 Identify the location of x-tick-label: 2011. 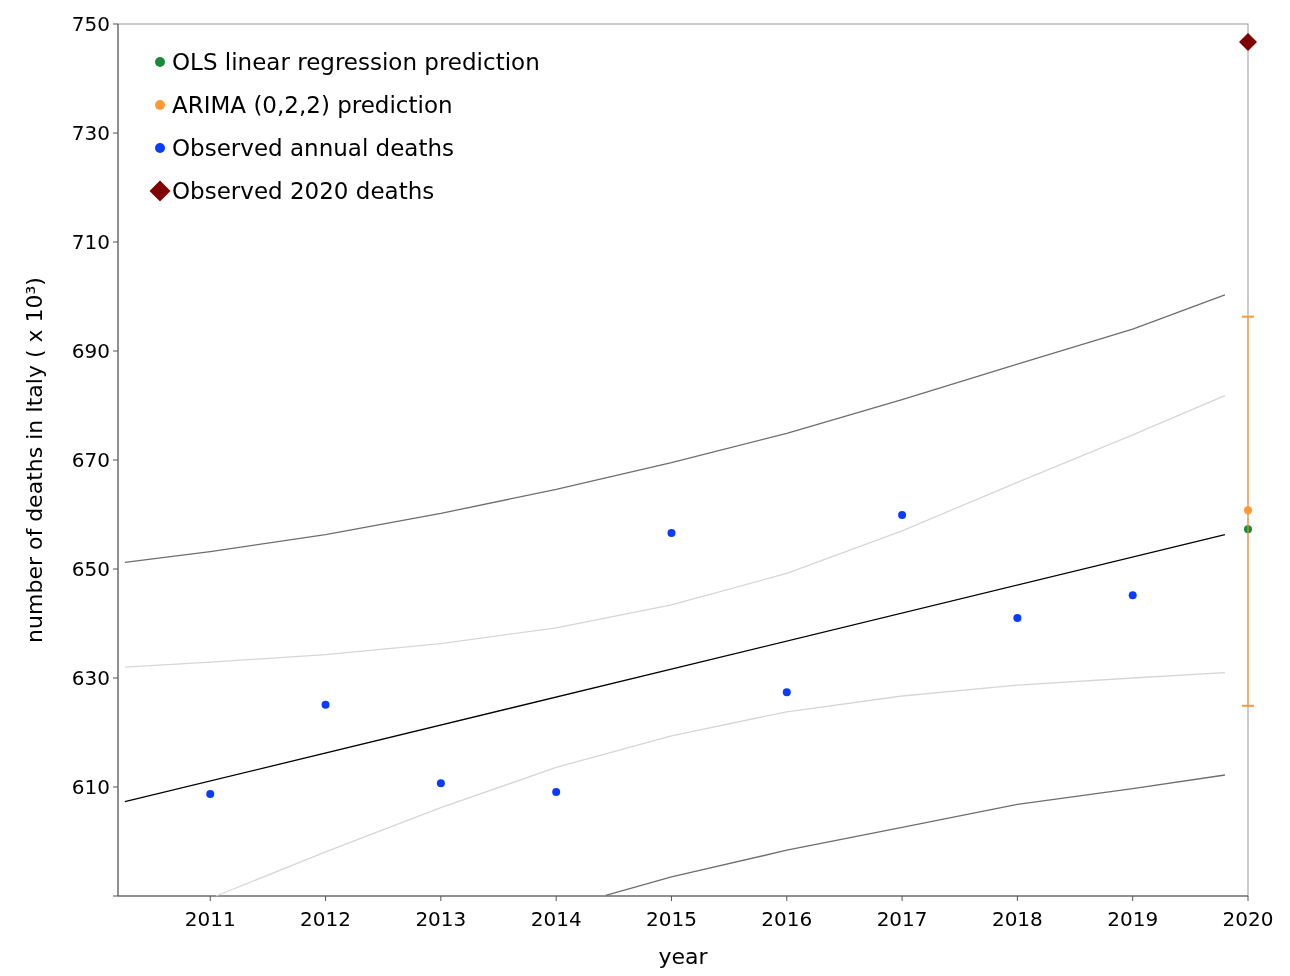
(210, 919).